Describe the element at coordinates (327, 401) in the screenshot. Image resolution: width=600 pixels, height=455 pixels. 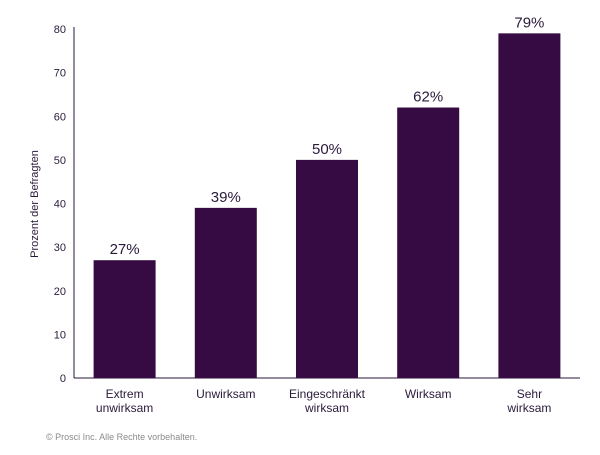
I see `x-tick-label: Eingeschränkt wirksam` at that location.